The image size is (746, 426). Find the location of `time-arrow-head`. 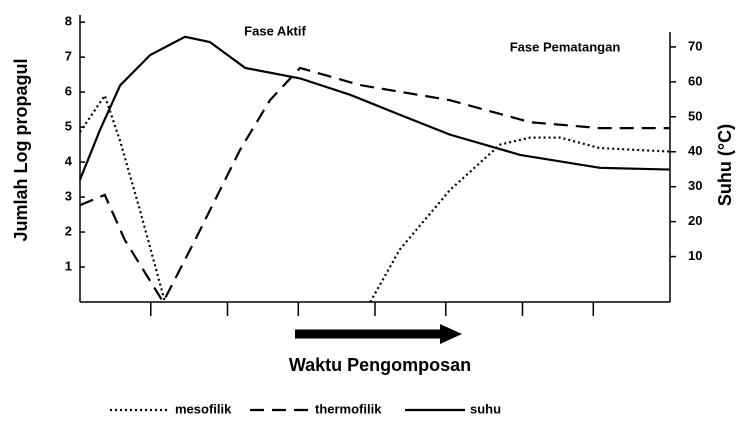

time-arrow-head is located at coordinates (451, 334).